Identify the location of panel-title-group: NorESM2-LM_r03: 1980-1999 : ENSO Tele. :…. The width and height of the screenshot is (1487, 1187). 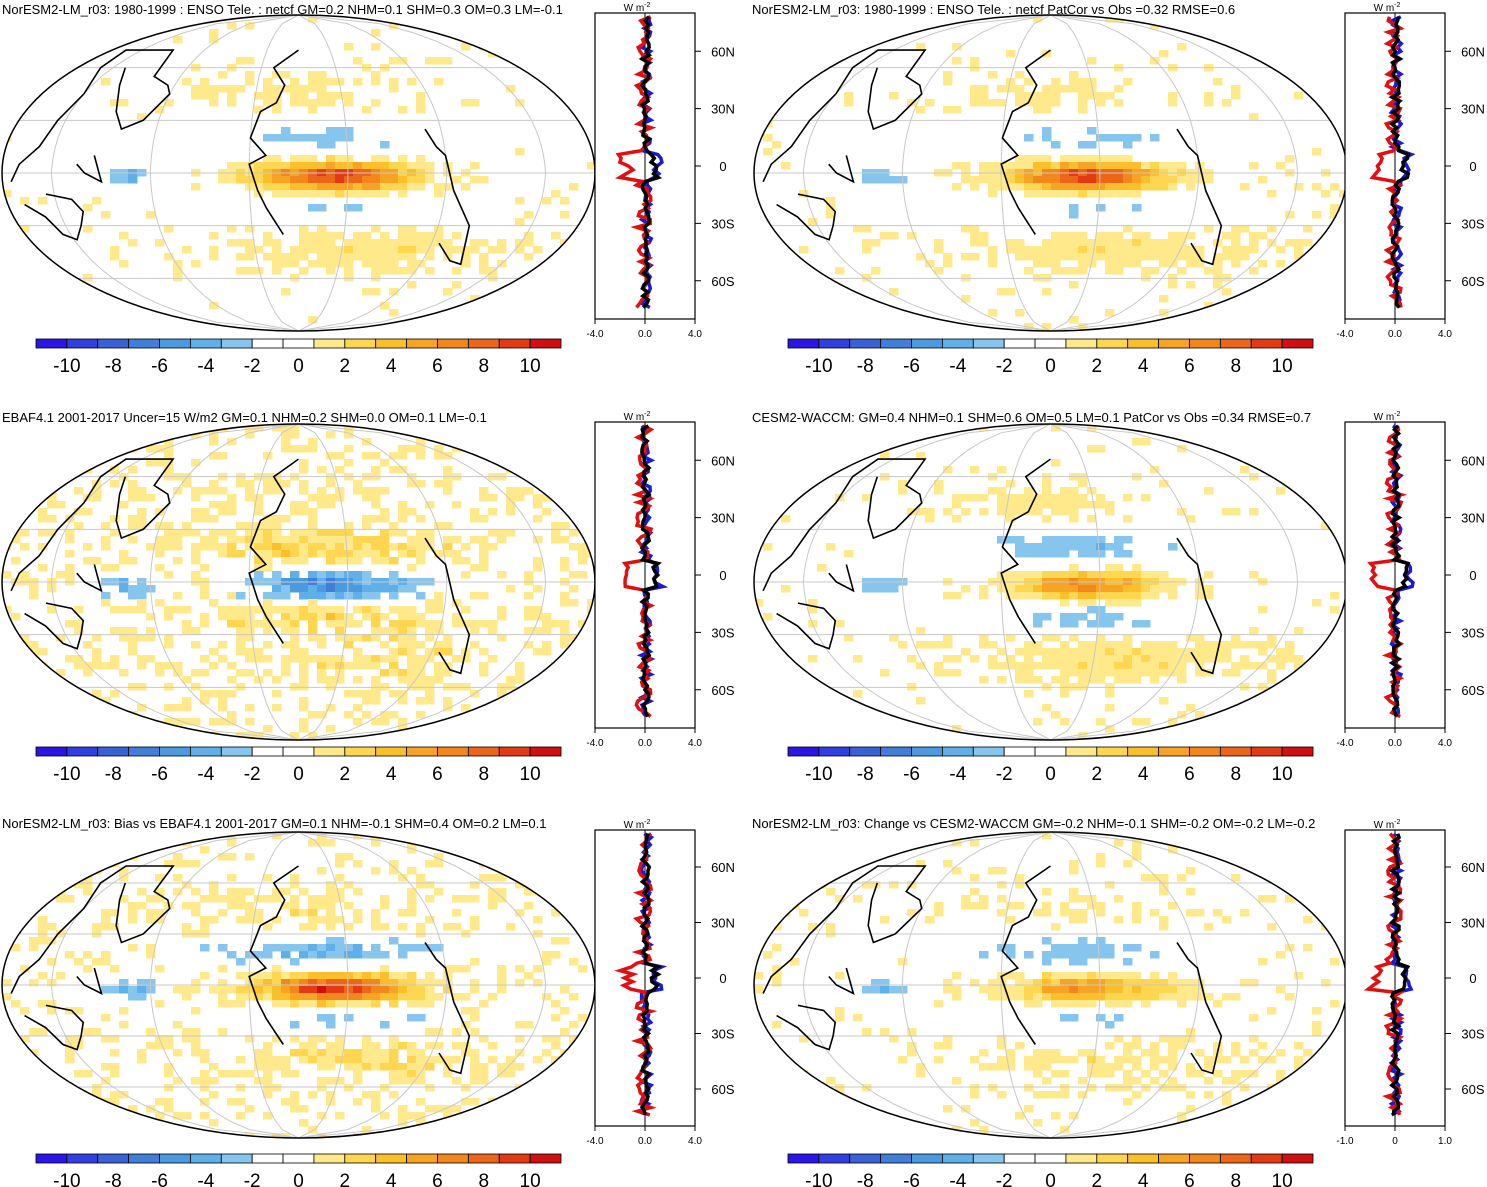
(993, 9).